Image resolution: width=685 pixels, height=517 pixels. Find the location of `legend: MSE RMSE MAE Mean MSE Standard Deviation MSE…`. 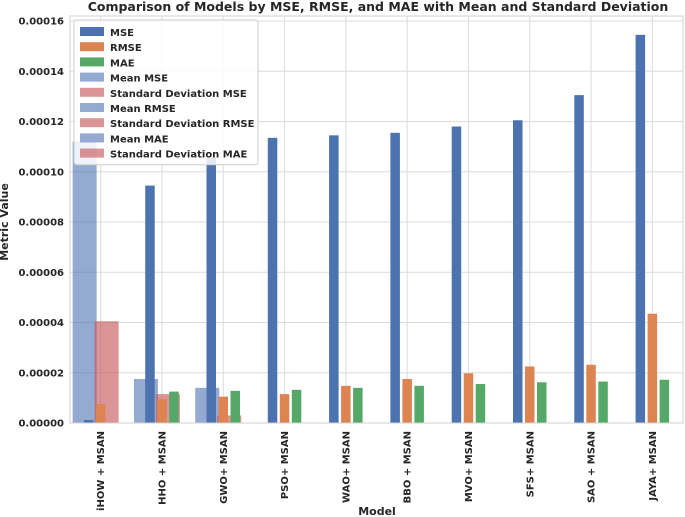

legend: MSE RMSE MAE Mean MSE Standard Deviation MSE… is located at coordinates (166, 92).